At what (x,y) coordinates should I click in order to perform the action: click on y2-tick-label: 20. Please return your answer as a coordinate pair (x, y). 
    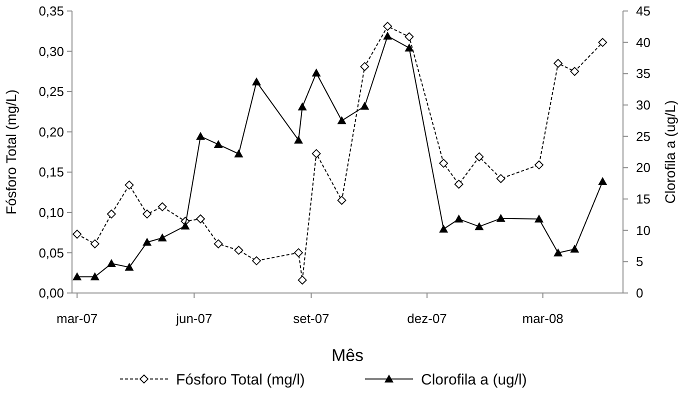
    Looking at the image, I should click on (643, 168).